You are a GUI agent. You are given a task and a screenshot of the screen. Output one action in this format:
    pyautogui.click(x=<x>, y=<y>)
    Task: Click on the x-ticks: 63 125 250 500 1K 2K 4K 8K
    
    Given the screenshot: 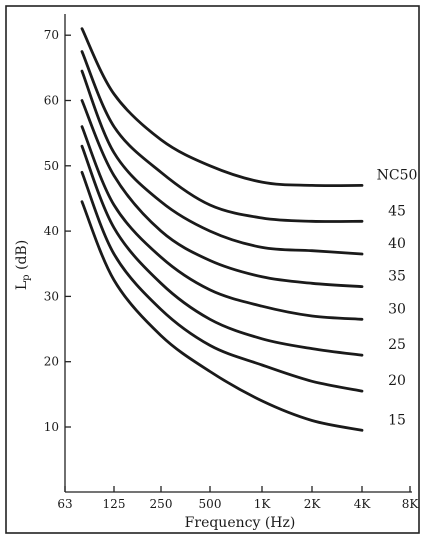 What is the action you would take?
    pyautogui.click(x=238, y=498)
    